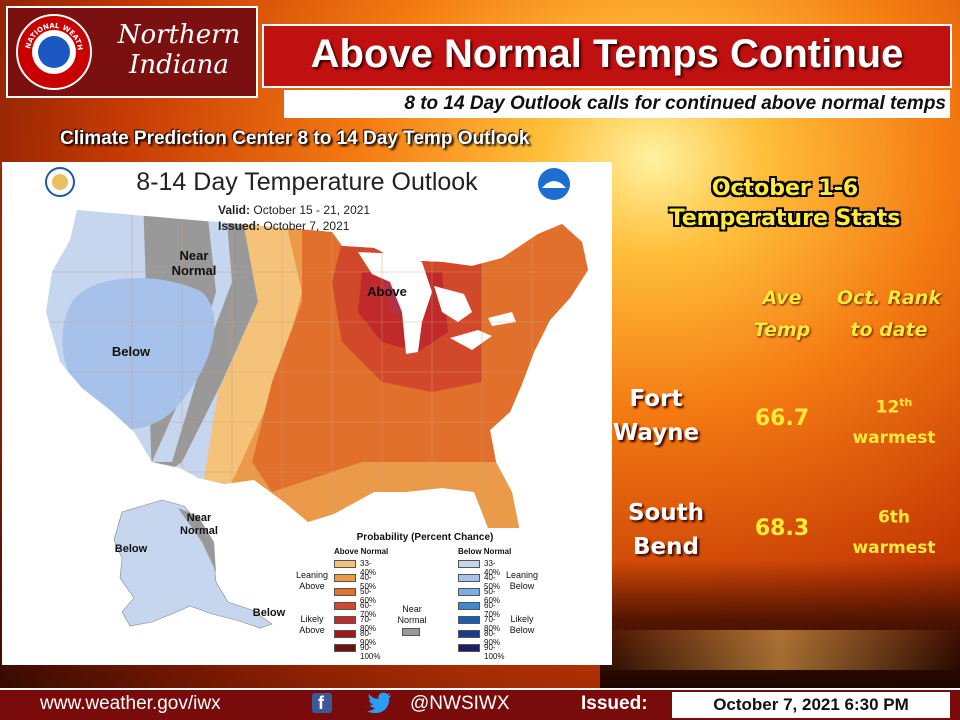 The width and height of the screenshot is (960, 720). Describe the element at coordinates (887, 407) in the screenshot. I see `rank-number: 12` at that location.